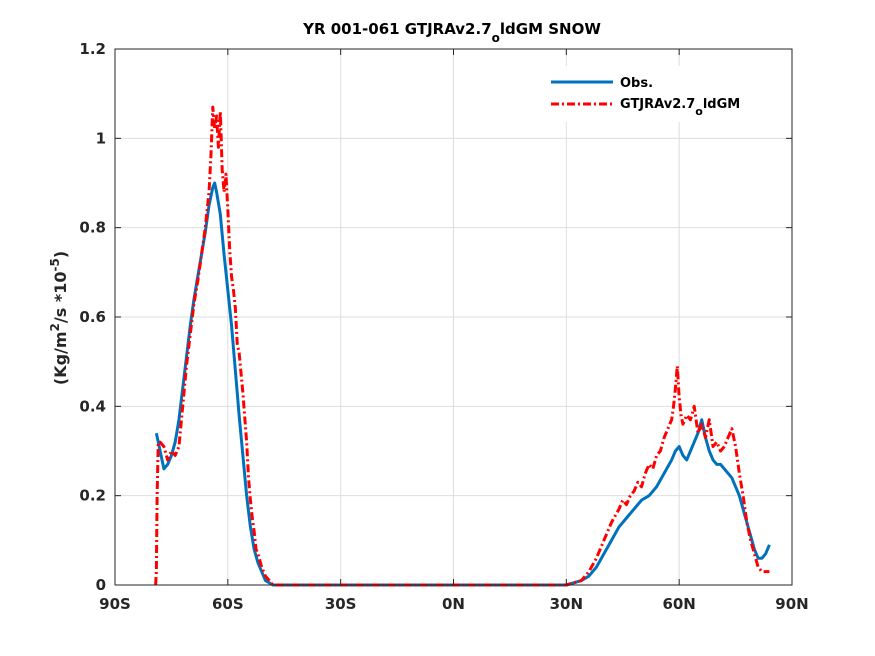 This screenshot has height=656, width=875. Describe the element at coordinates (341, 604) in the screenshot. I see `x-tick-label: 30S` at that location.